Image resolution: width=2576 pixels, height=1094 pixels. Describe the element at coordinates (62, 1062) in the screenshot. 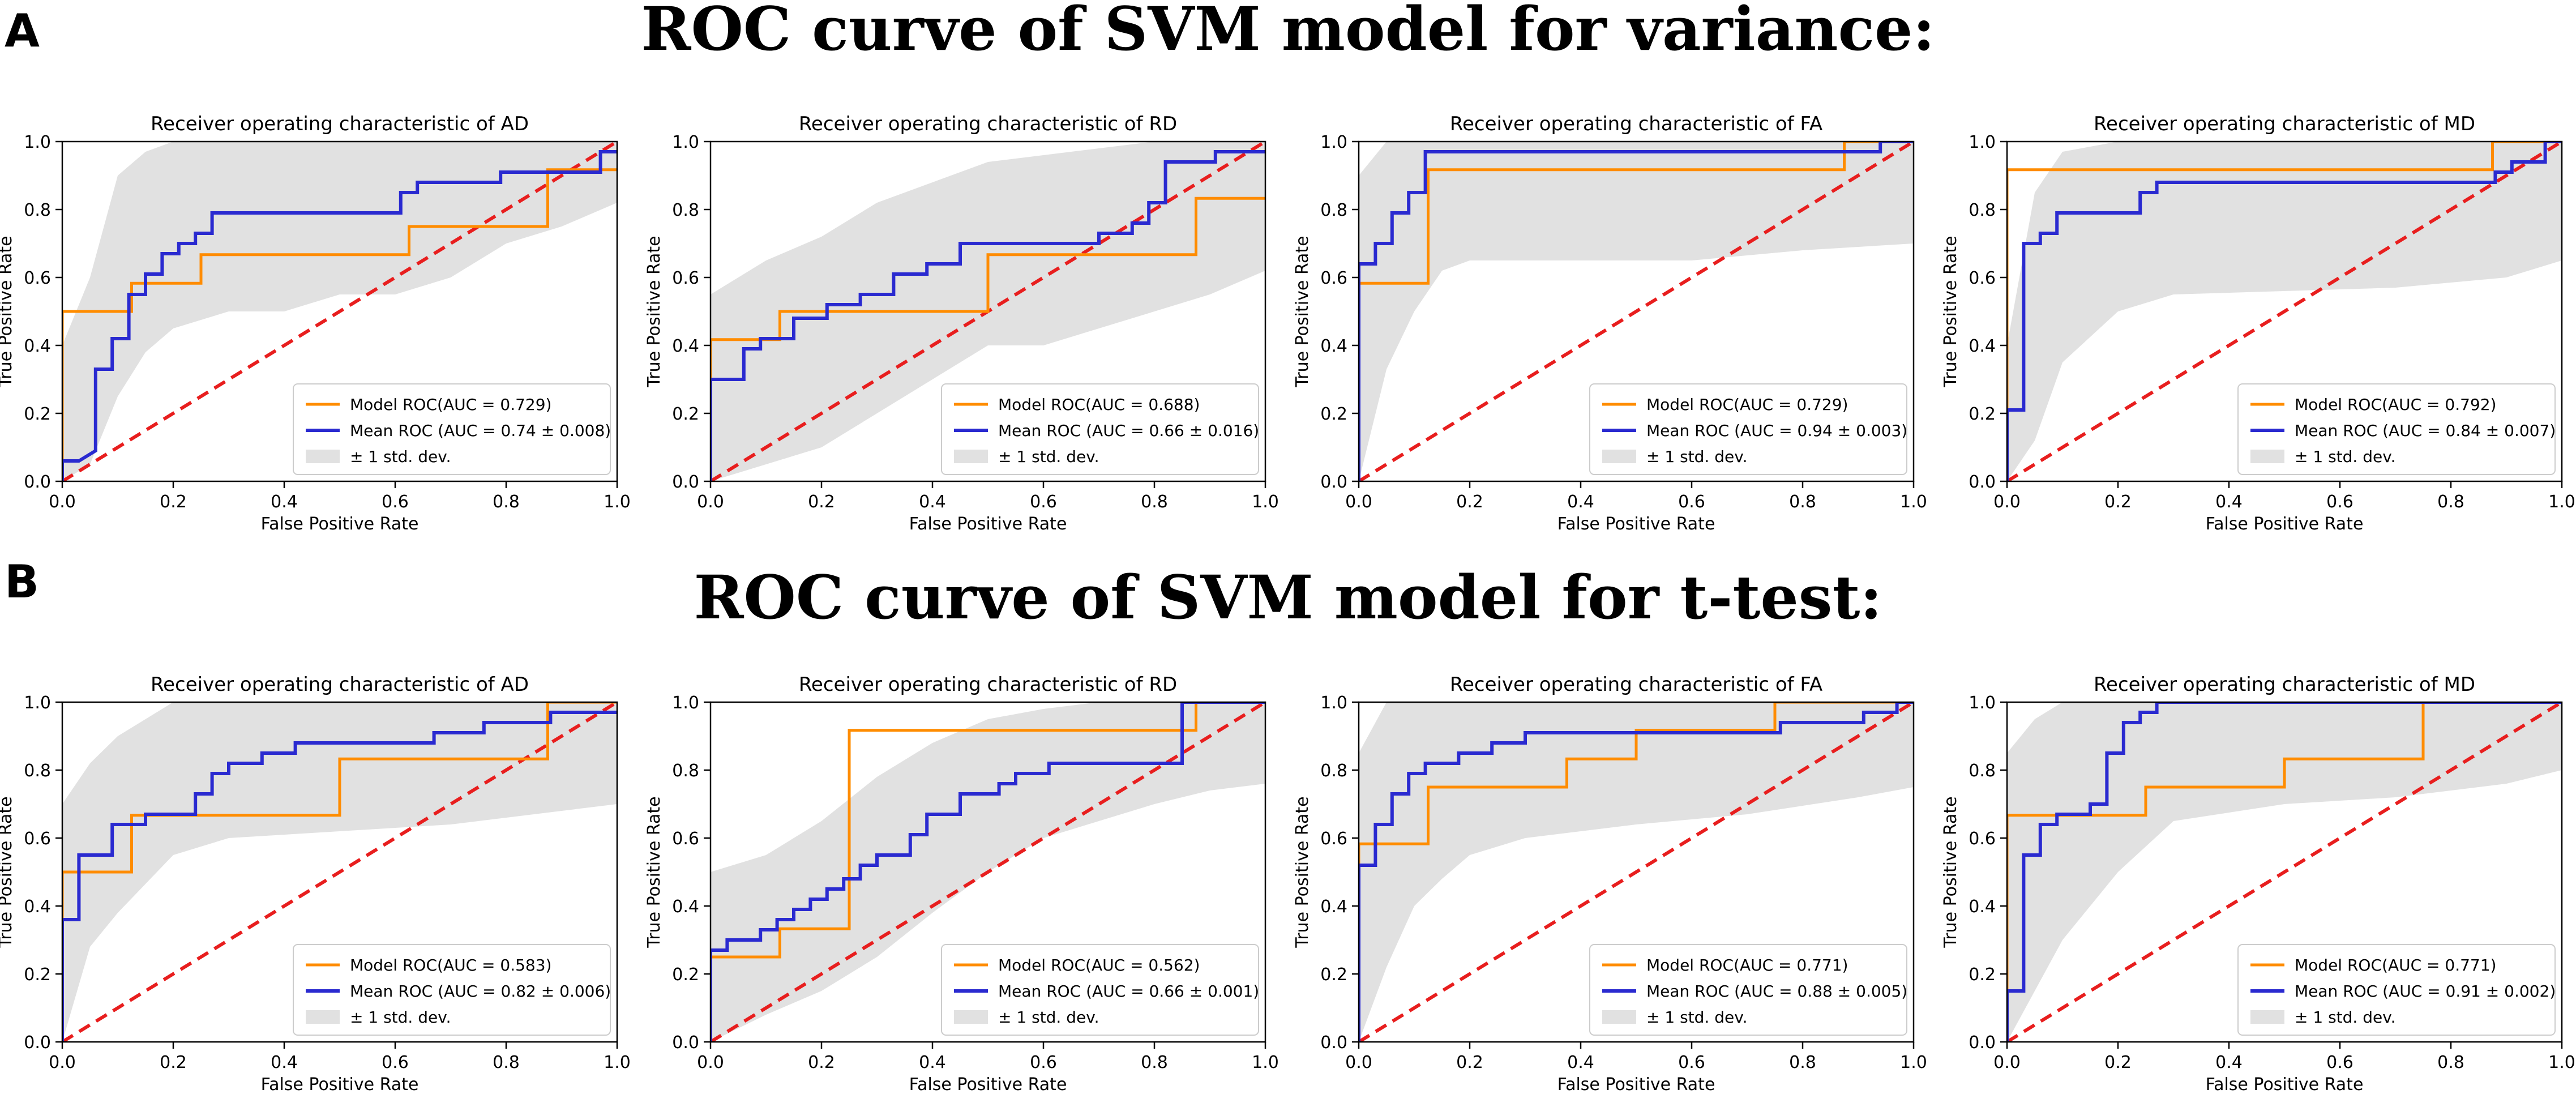

I see `x-tick-label: 0.0` at that location.